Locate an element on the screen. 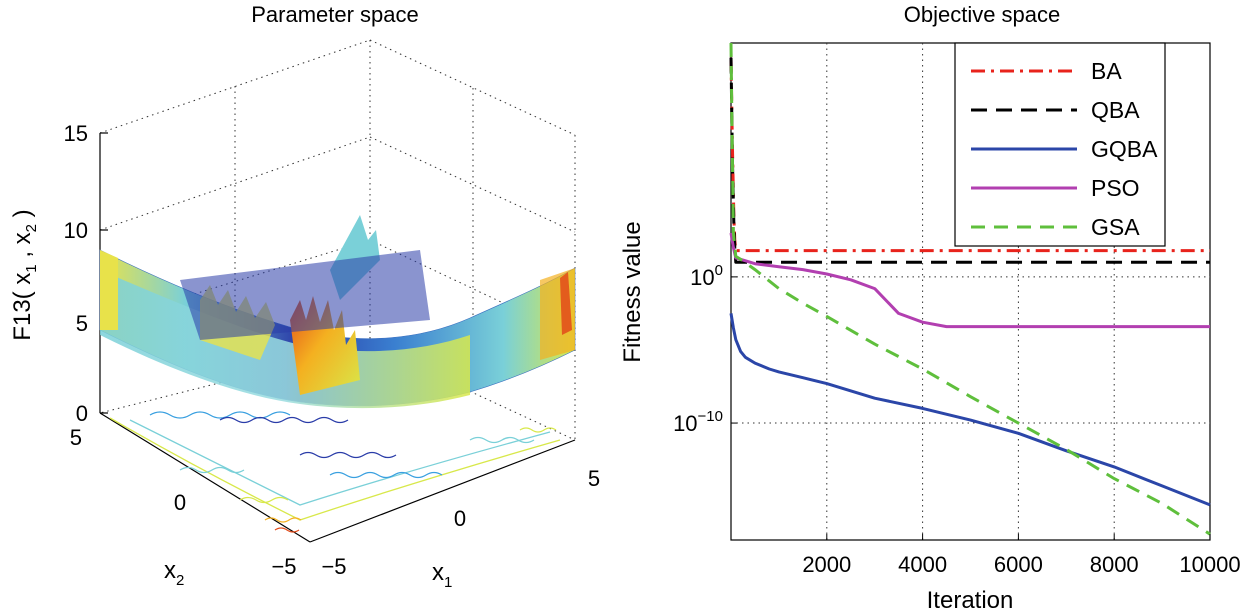 This screenshot has width=1250, height=611. left-plot-title: Parameter space is located at coordinates (335, 14).